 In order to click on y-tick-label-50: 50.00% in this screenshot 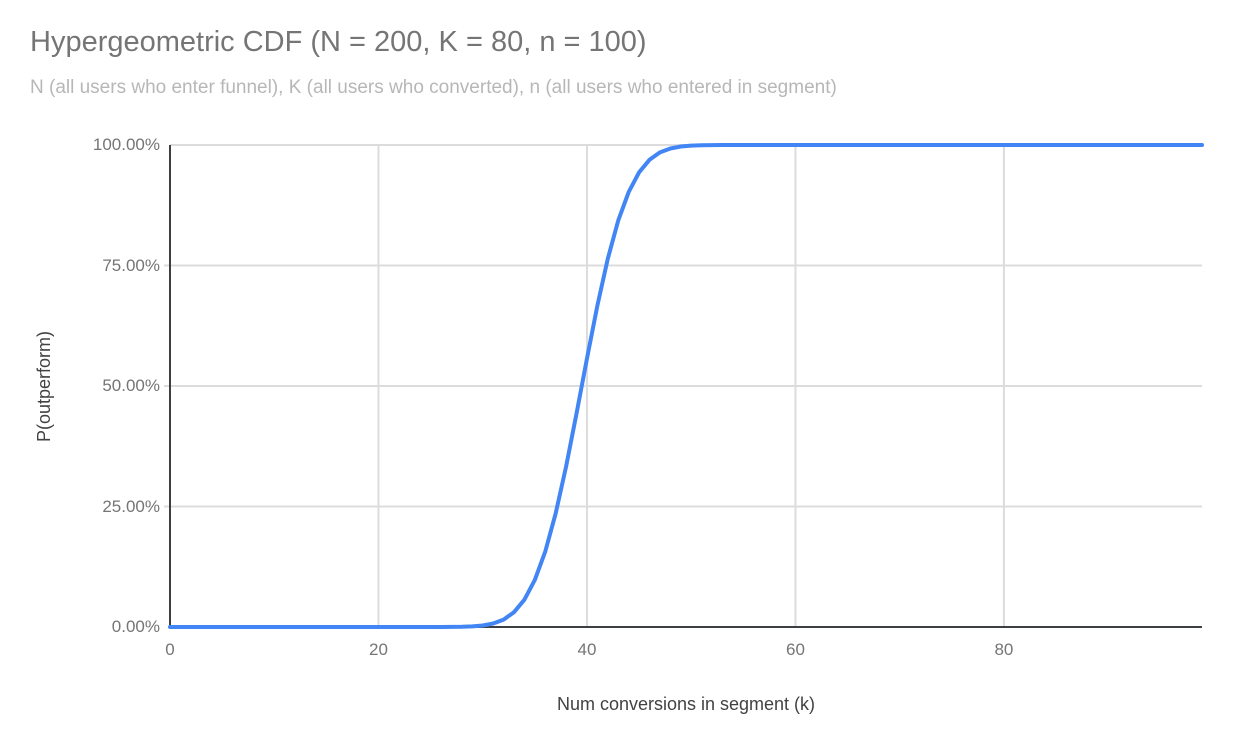, I will do `click(131, 385)`.